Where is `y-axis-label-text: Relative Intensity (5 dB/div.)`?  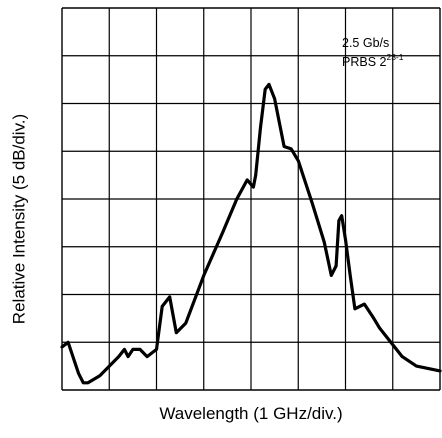
y-axis-label-text: Relative Intensity (5 dB/div.) is located at coordinates (18, 219).